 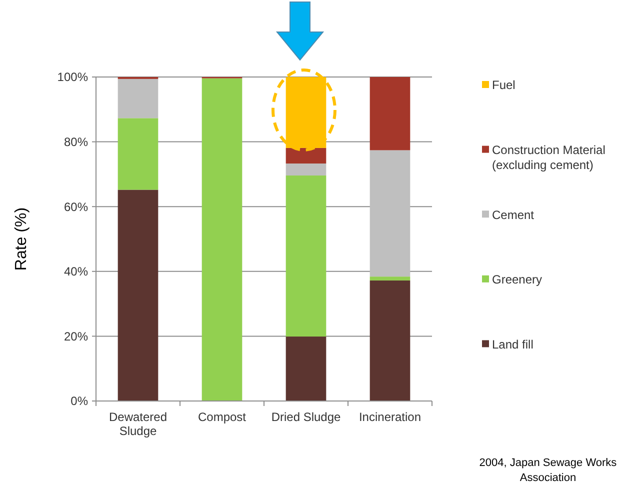 What do you see at coordinates (76, 336) in the screenshot?
I see `y-tick-label: 20%` at bounding box center [76, 336].